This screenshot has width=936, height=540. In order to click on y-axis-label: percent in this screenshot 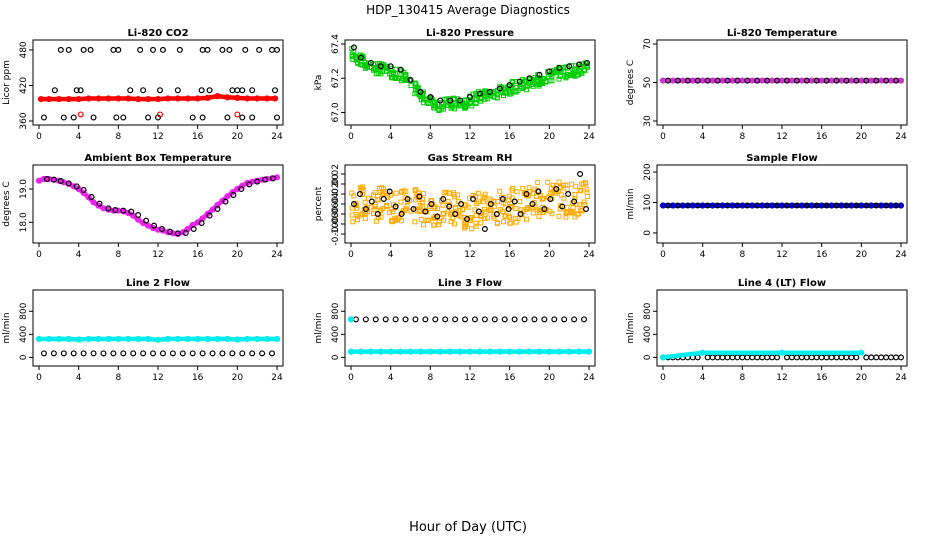, I will do `click(319, 203)`.